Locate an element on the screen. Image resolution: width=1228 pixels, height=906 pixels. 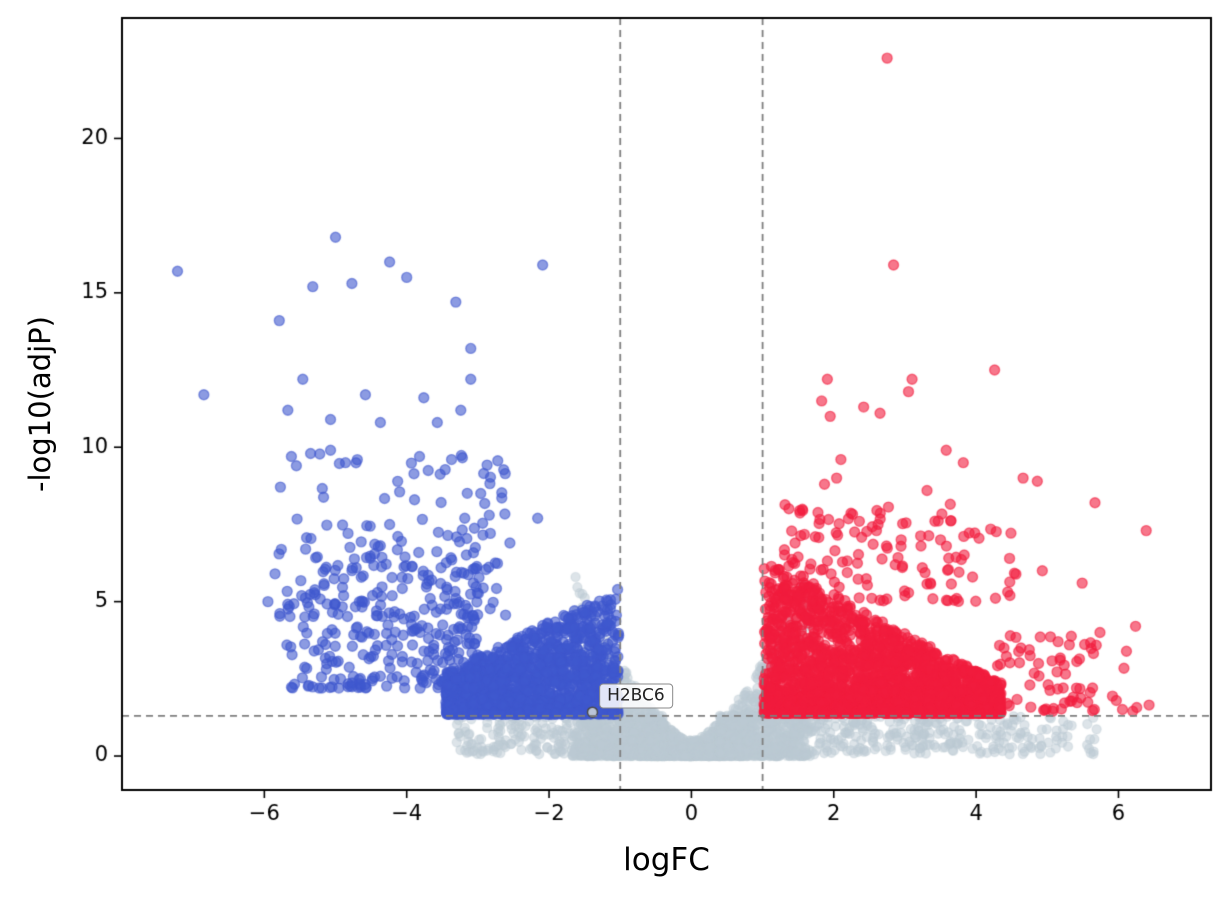
gene-annotation-label: H2BC6 is located at coordinates (636, 696).